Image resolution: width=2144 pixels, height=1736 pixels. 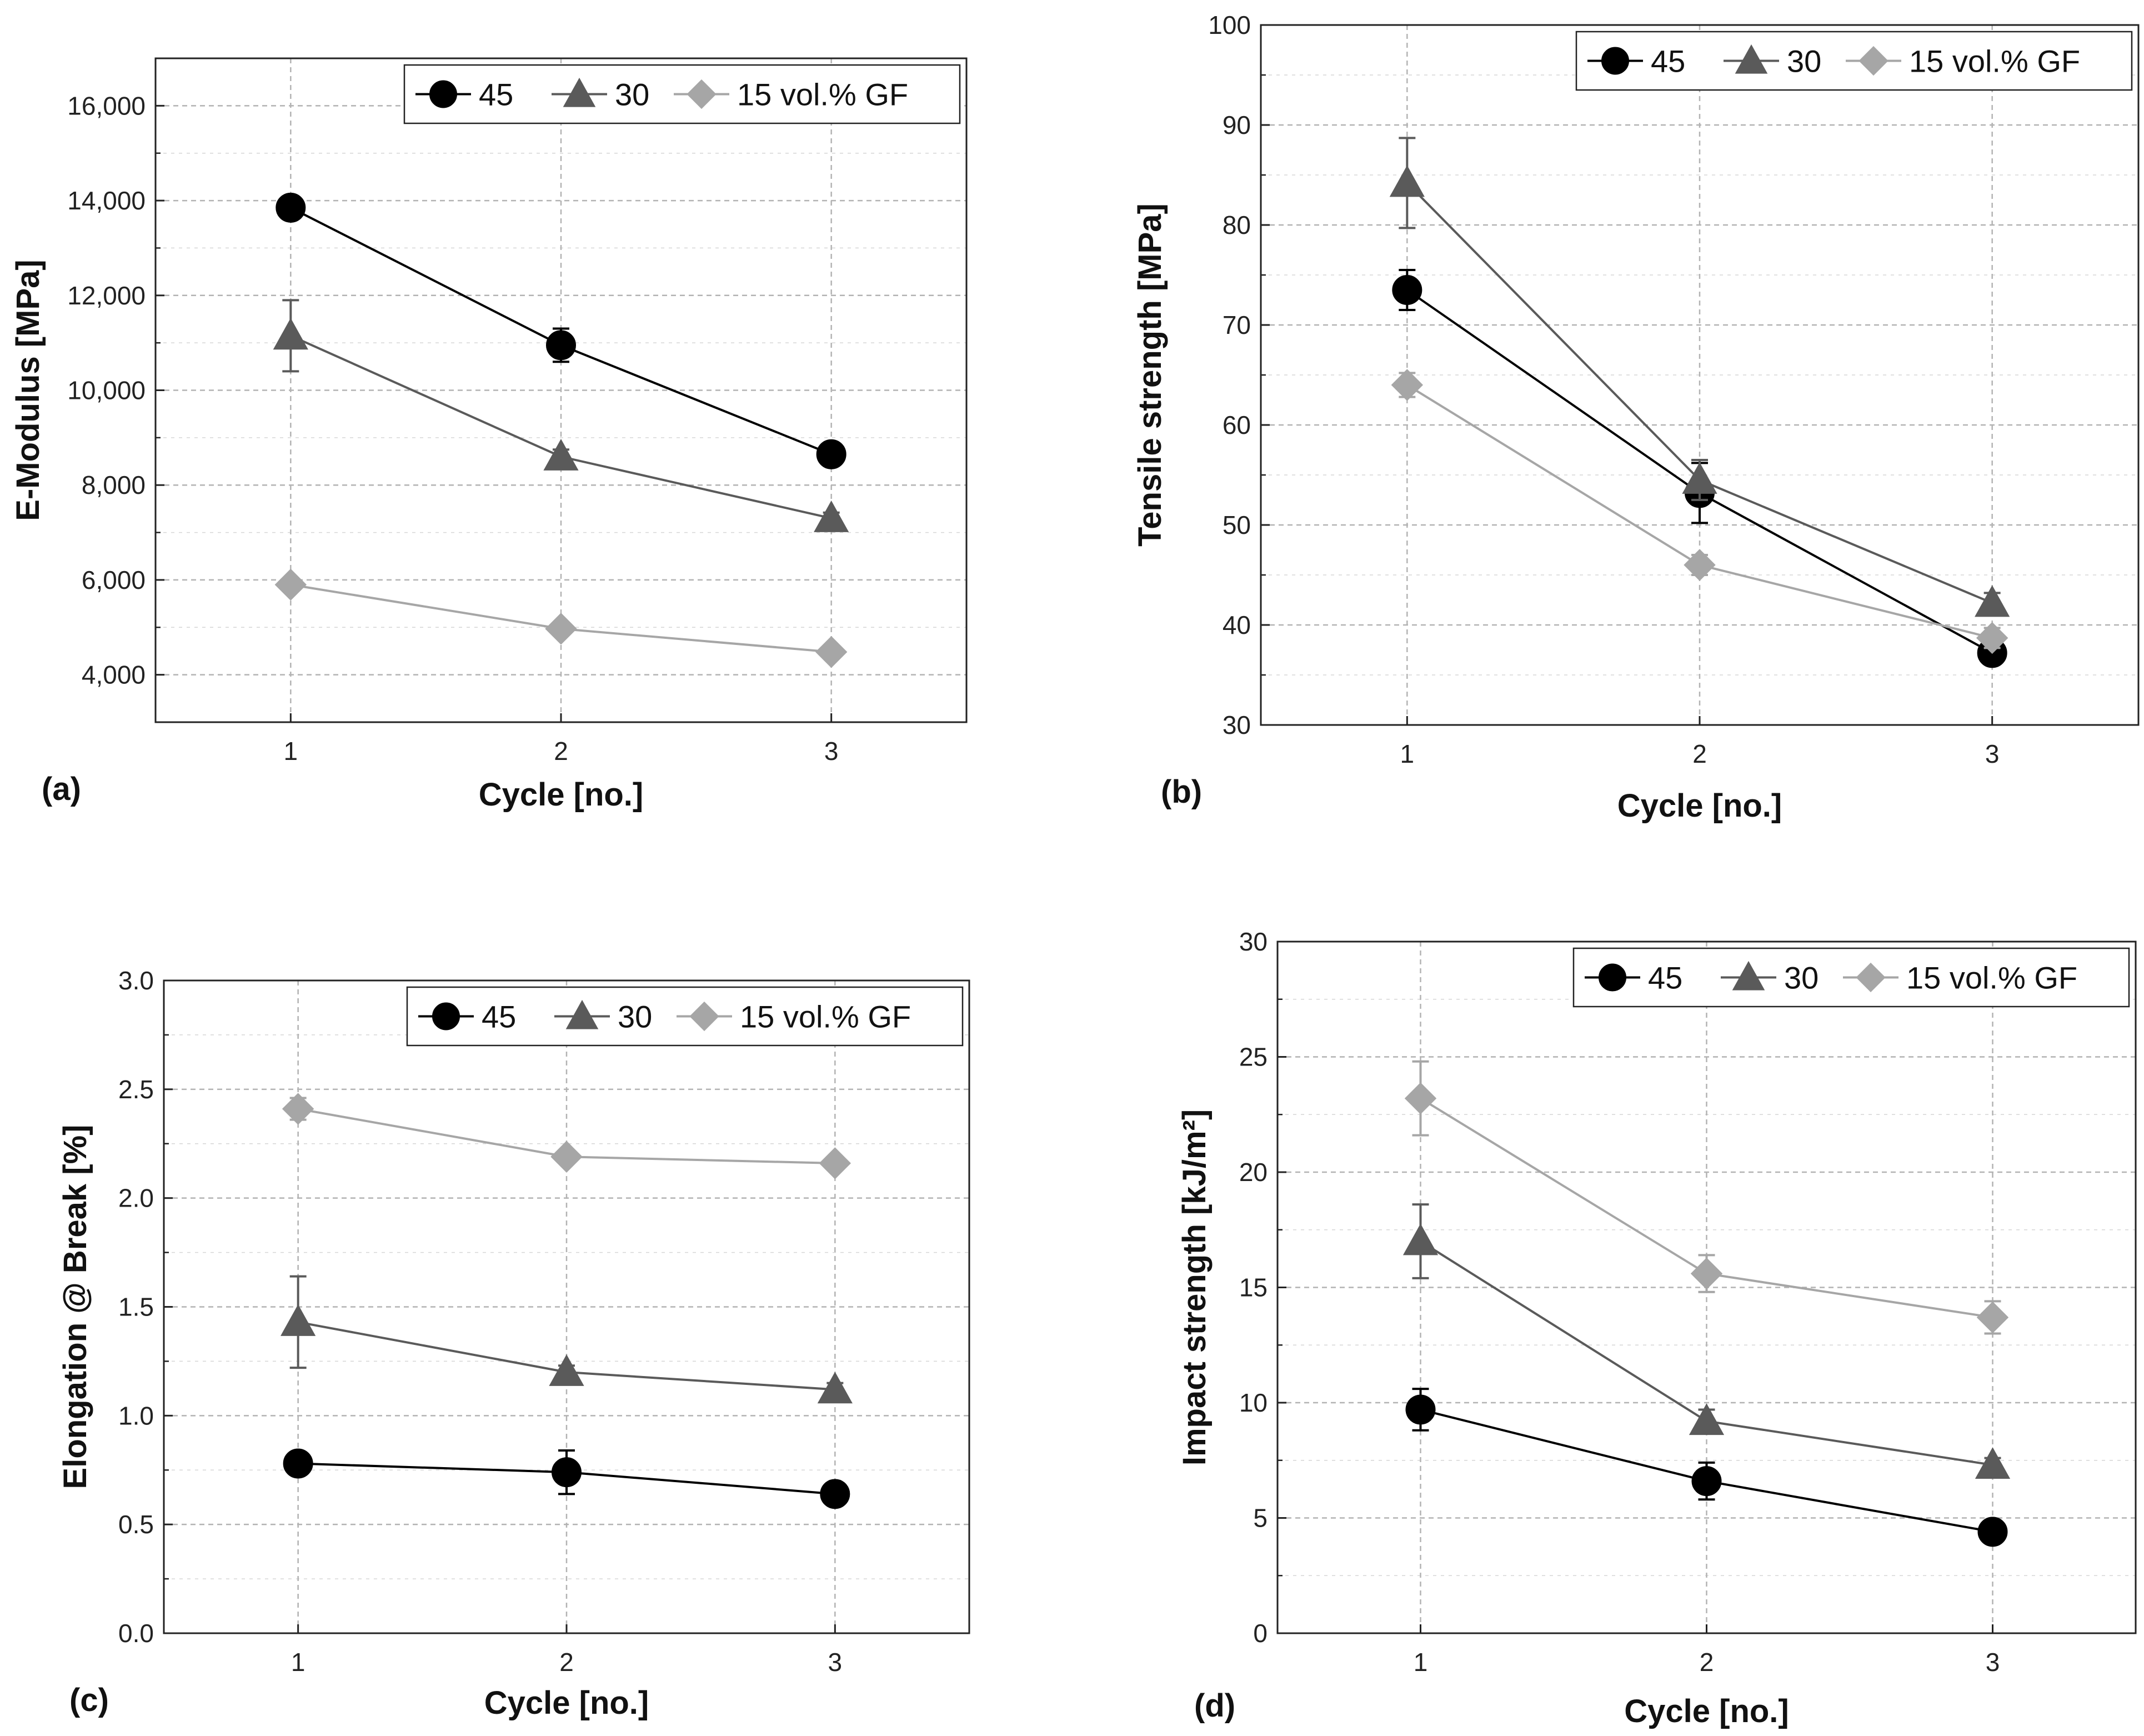 What do you see at coordinates (1253, 1287) in the screenshot?
I see `y-tick-label: 15` at bounding box center [1253, 1287].